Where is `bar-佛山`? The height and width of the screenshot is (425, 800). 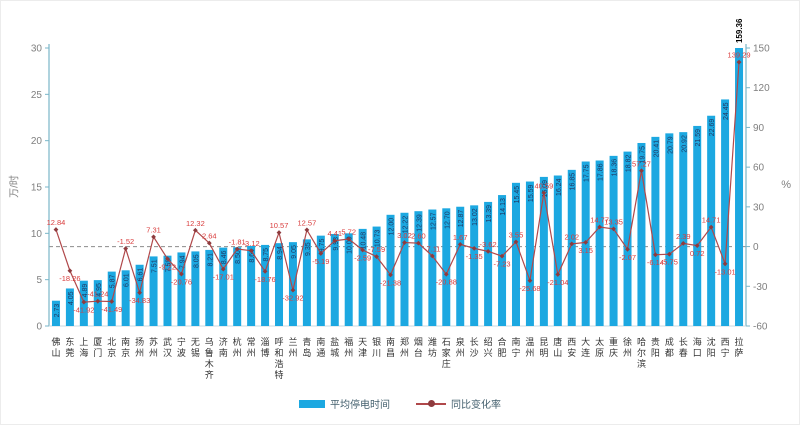 bar-佛山 is located at coordinates (55, 313).